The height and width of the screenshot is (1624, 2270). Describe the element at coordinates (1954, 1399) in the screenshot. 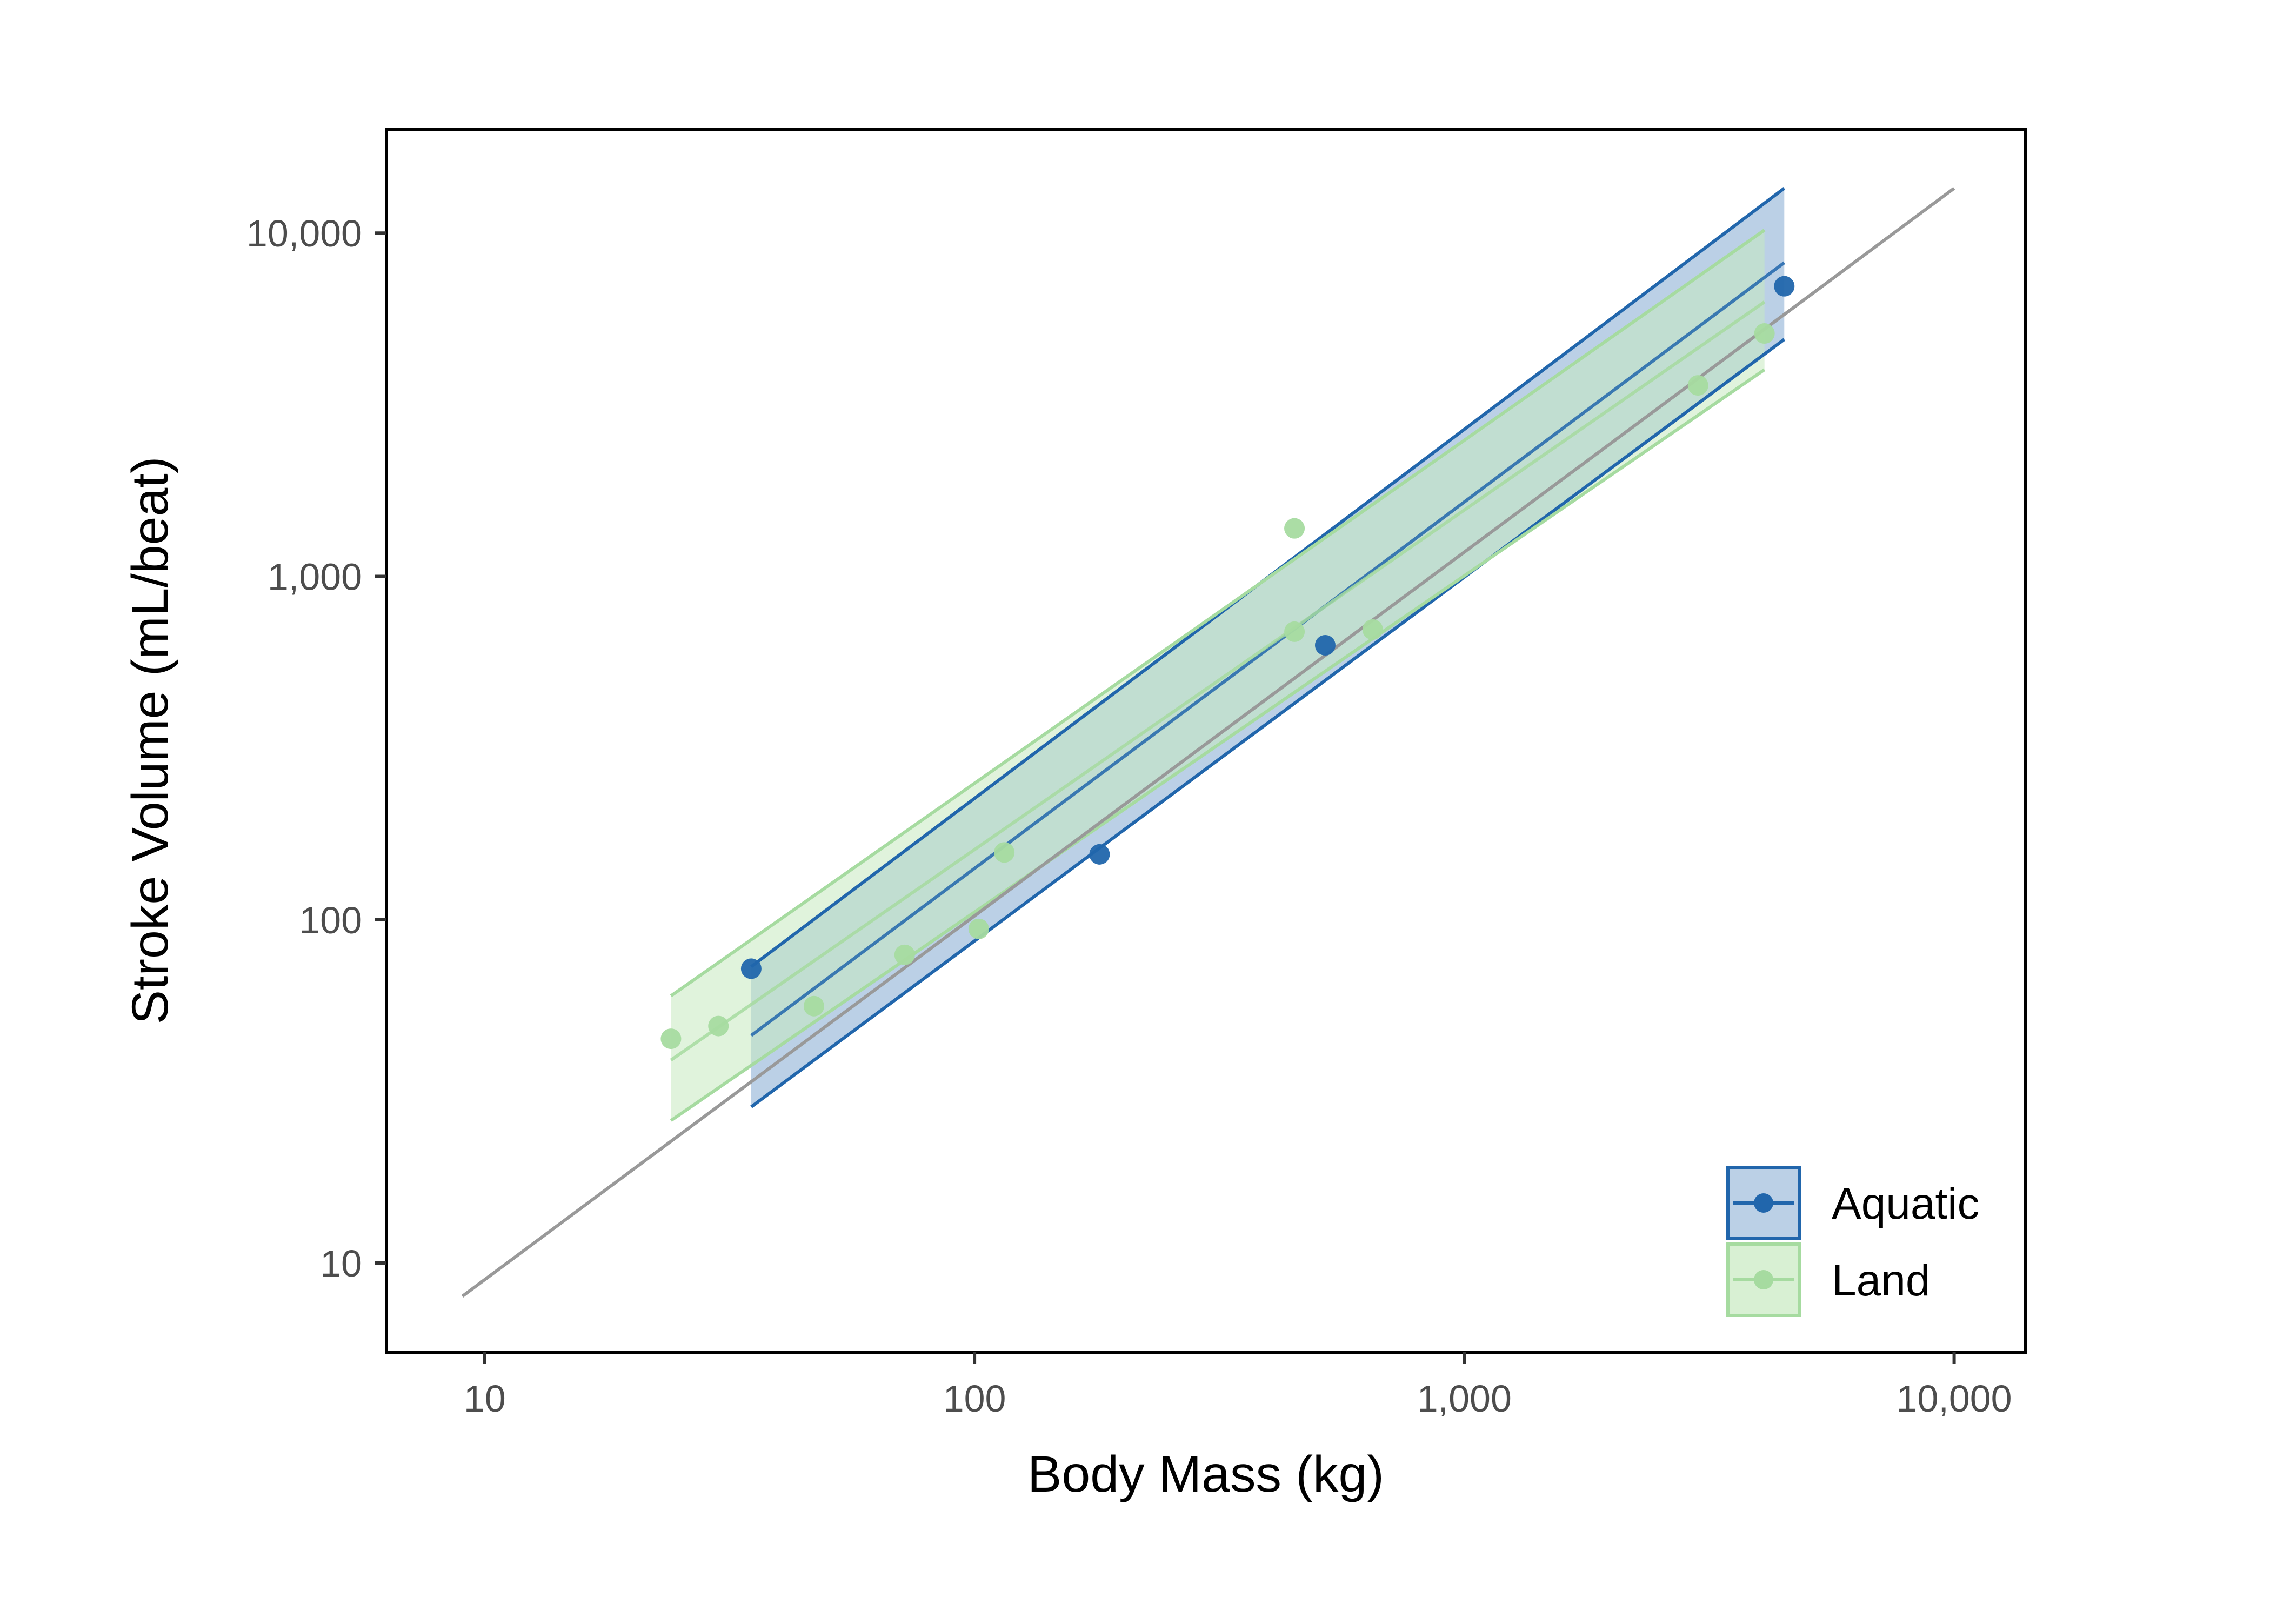

I see `x-tick-label: 10,000` at that location.